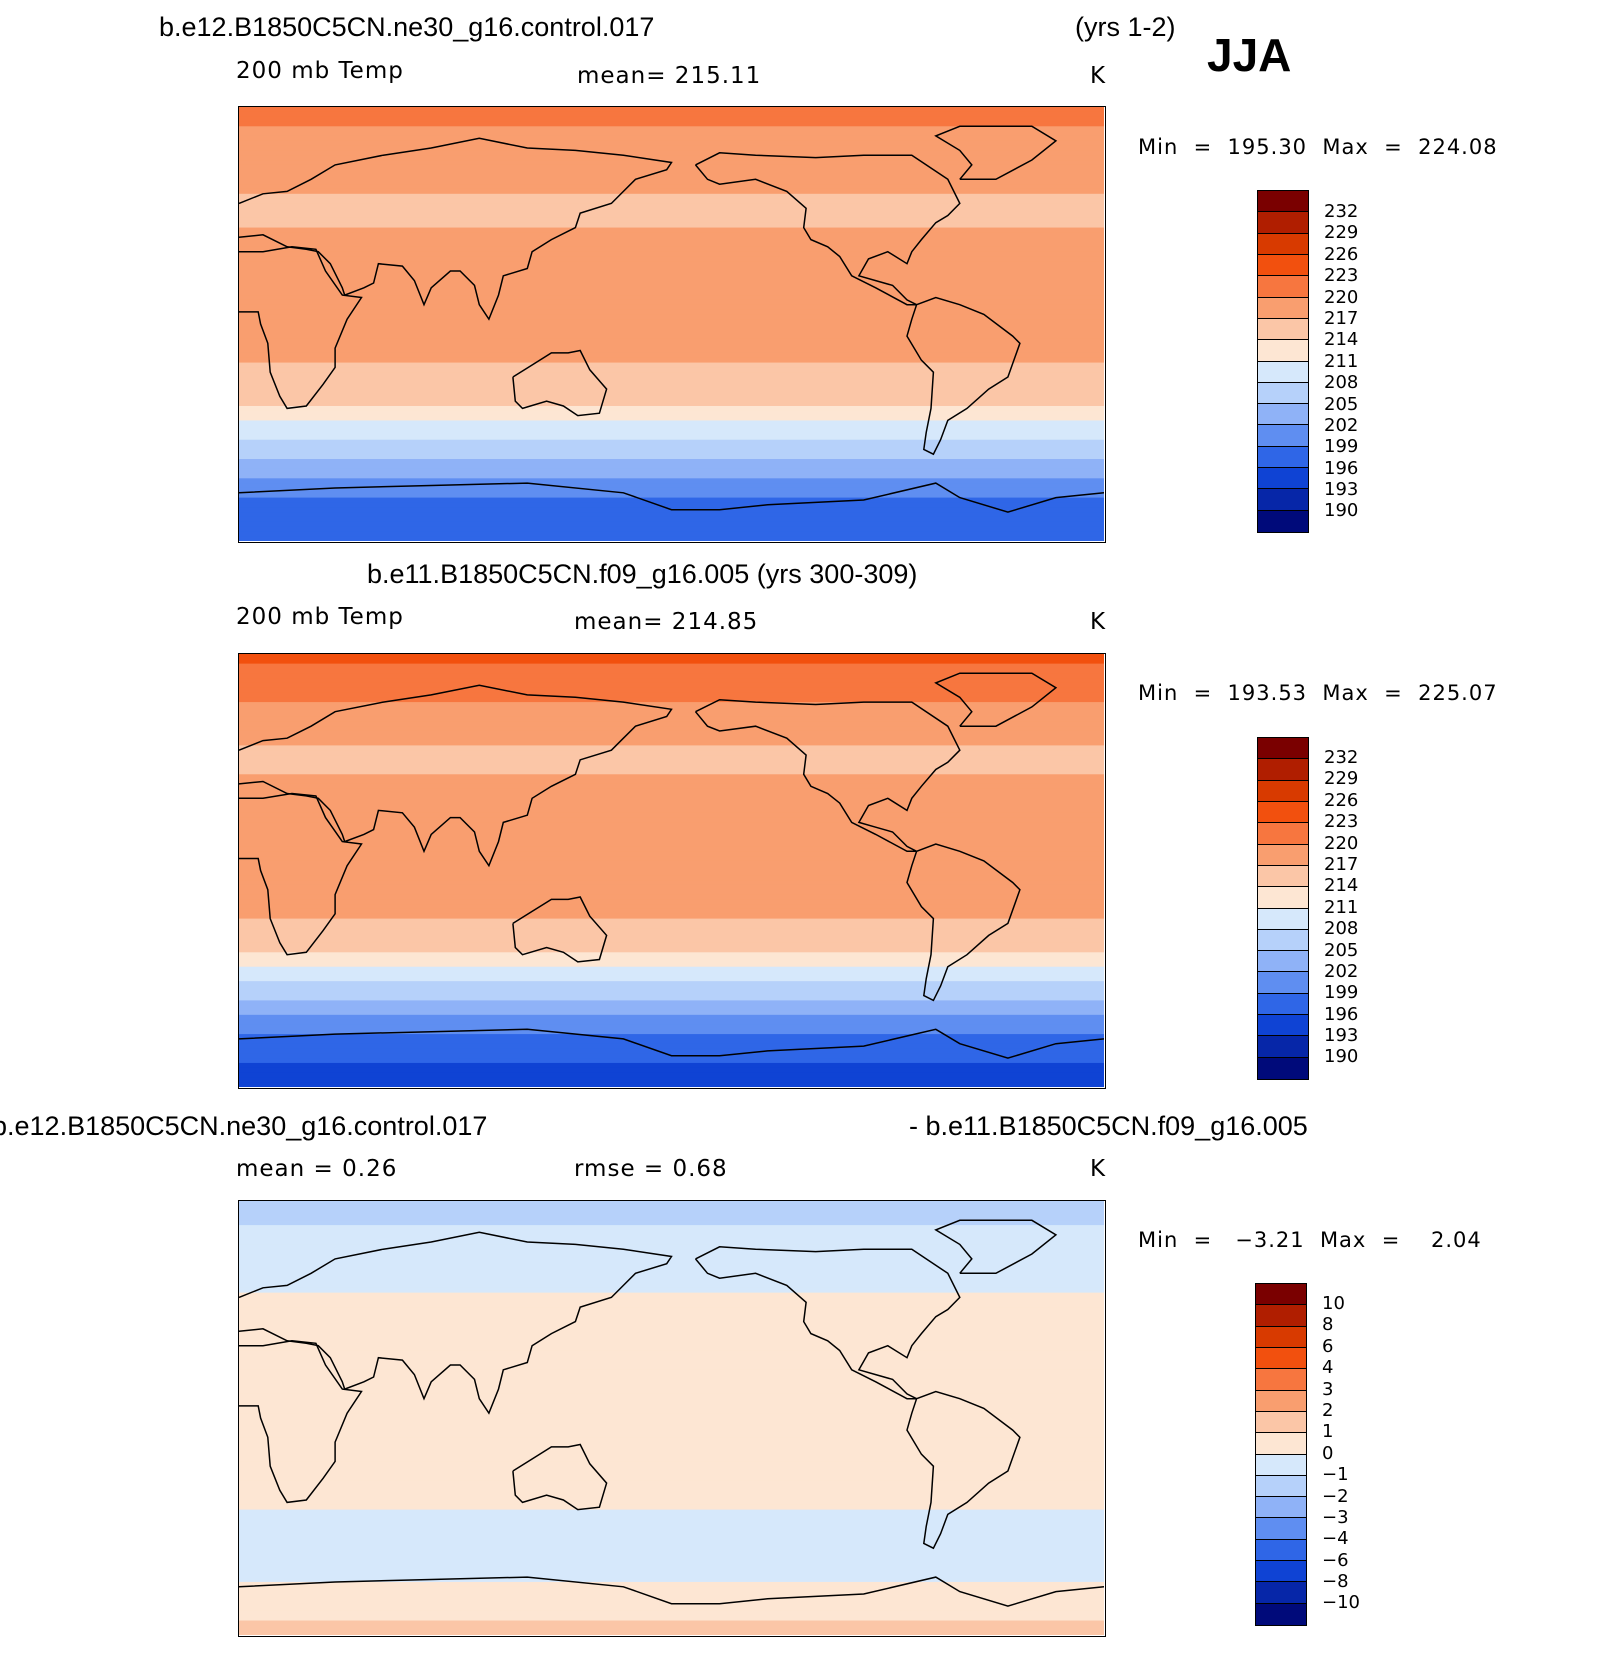 The width and height of the screenshot is (1602, 1658). What do you see at coordinates (1341, 971) in the screenshot?
I see `colorbar-tick-label: 202` at bounding box center [1341, 971].